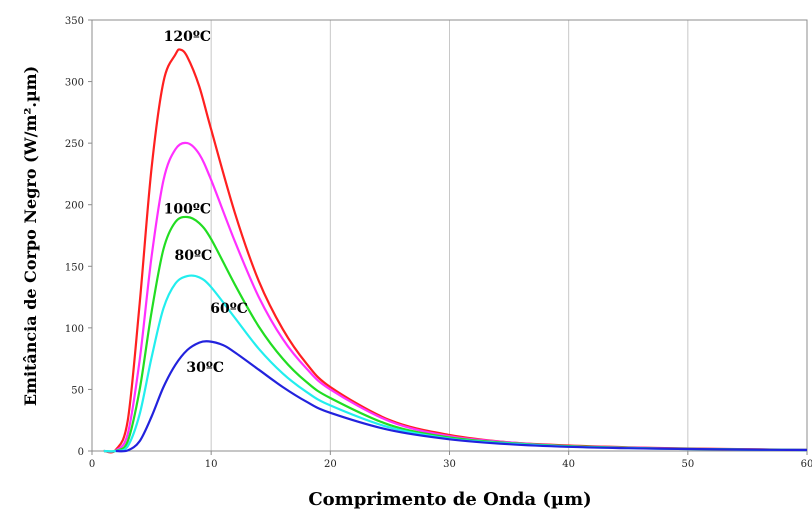 Image resolution: width=812 pixels, height=514 pixels. What do you see at coordinates (568, 464) in the screenshot?
I see `x-tick-label: 40` at bounding box center [568, 464].